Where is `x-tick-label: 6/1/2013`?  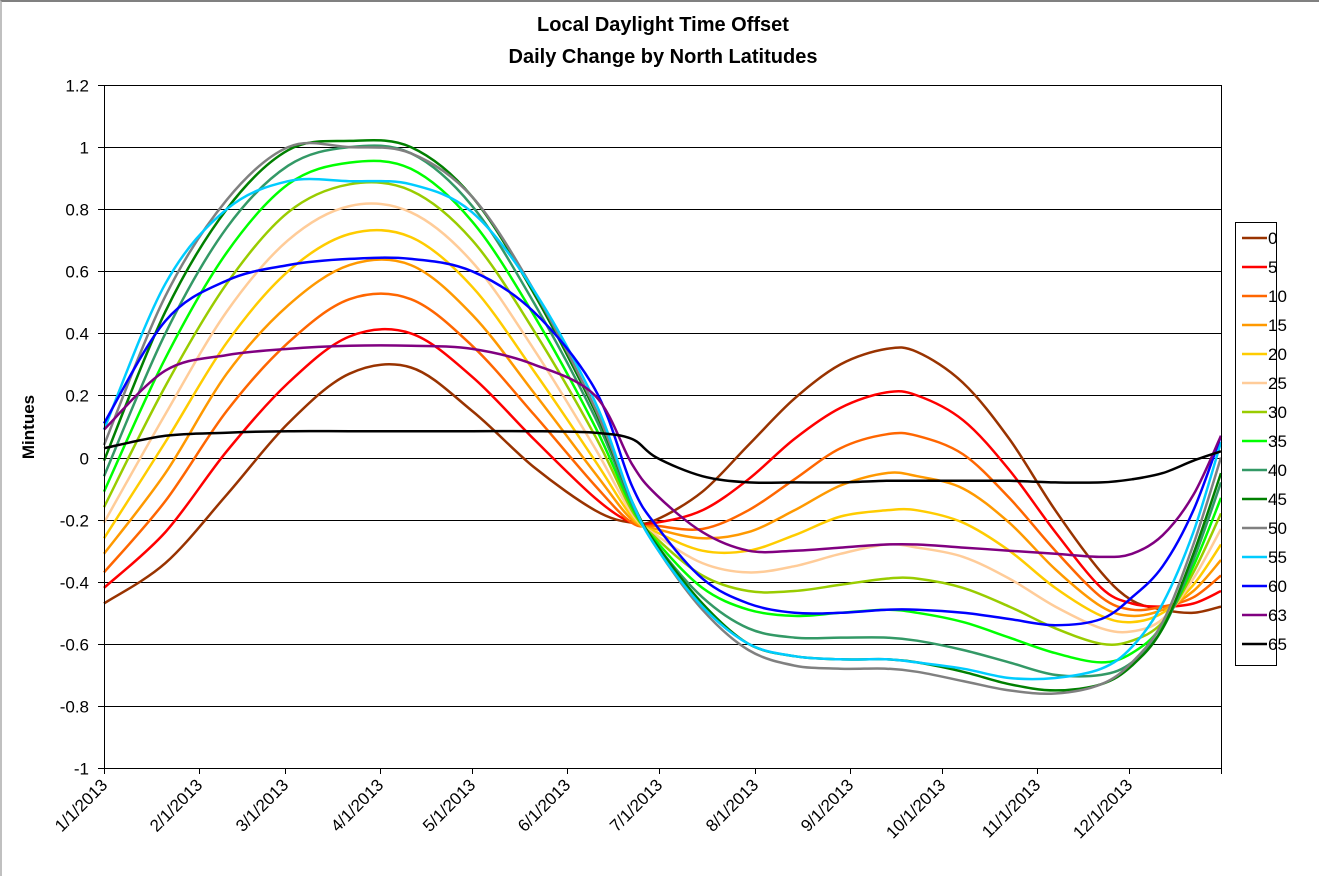
x-tick-label: 6/1/2013 is located at coordinates (544, 805).